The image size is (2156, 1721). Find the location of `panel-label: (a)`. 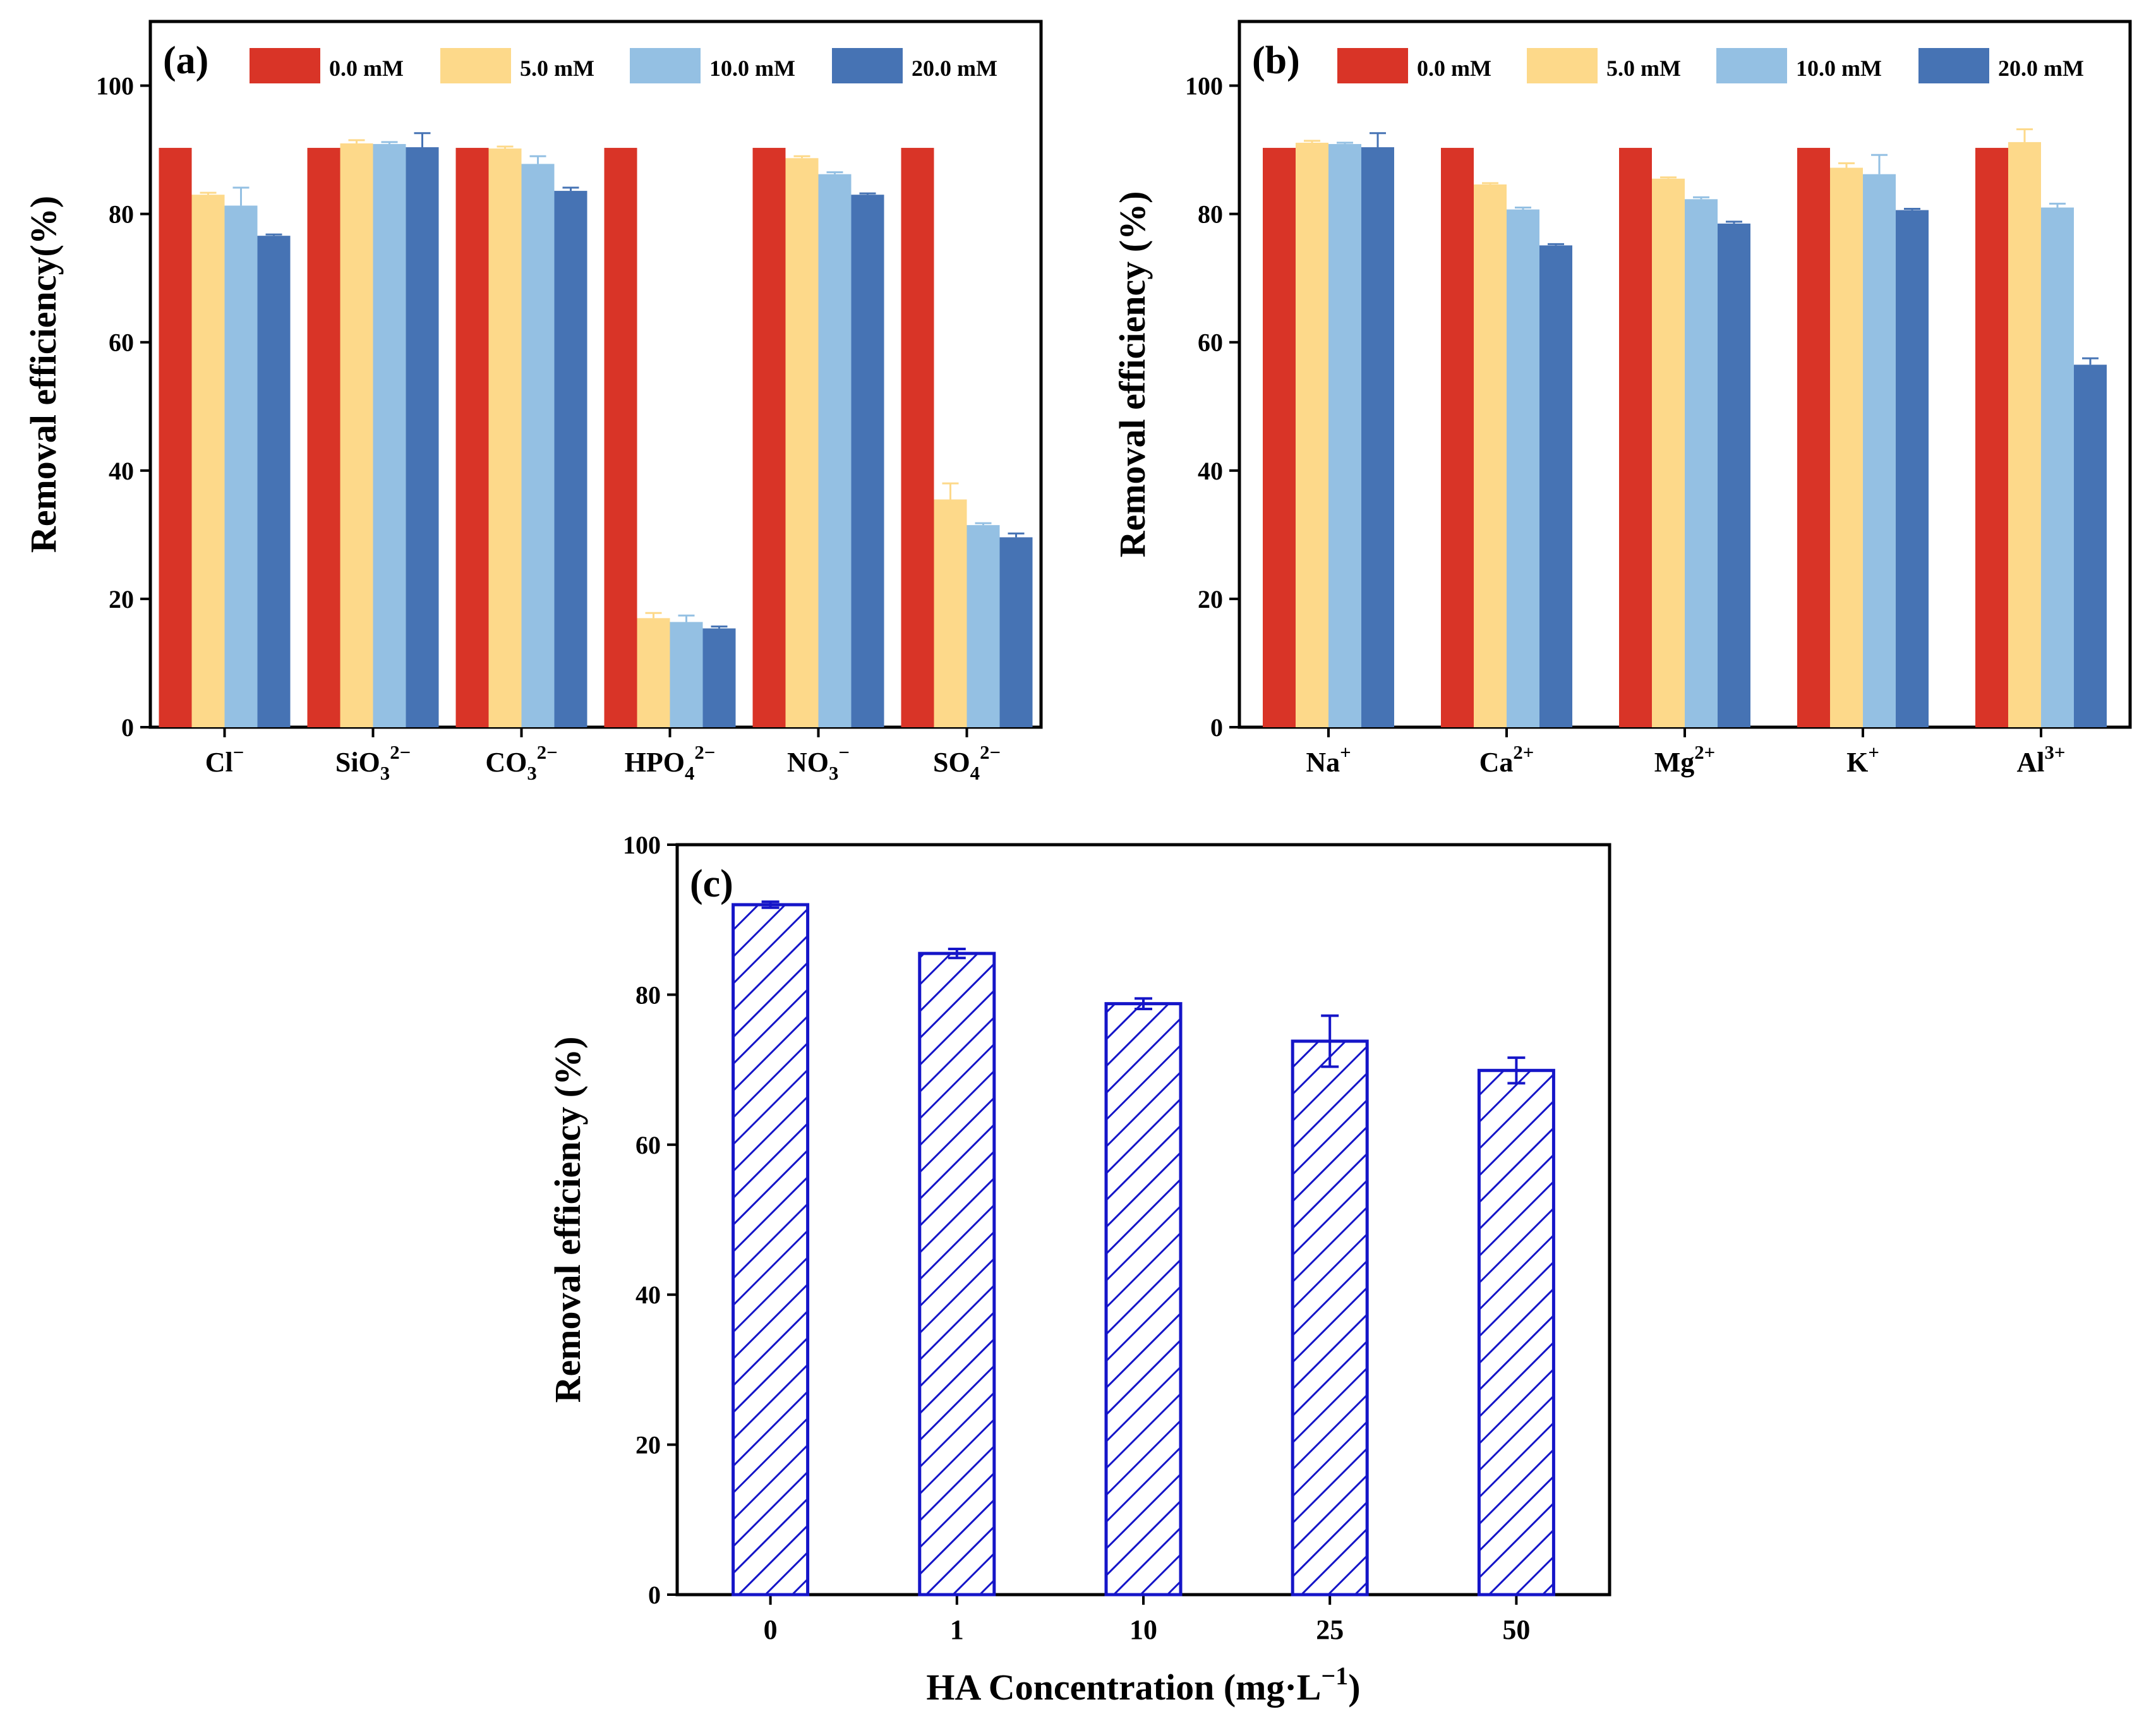

panel-label: (a) is located at coordinates (185, 60).